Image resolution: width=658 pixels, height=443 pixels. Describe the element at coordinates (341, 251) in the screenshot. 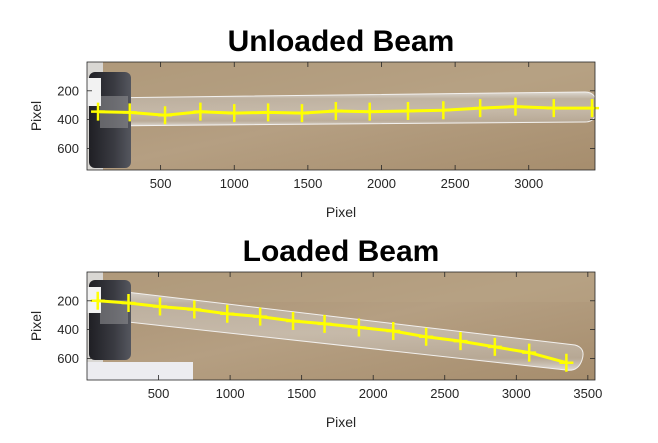

I see `chart-title: Loaded Beam` at that location.